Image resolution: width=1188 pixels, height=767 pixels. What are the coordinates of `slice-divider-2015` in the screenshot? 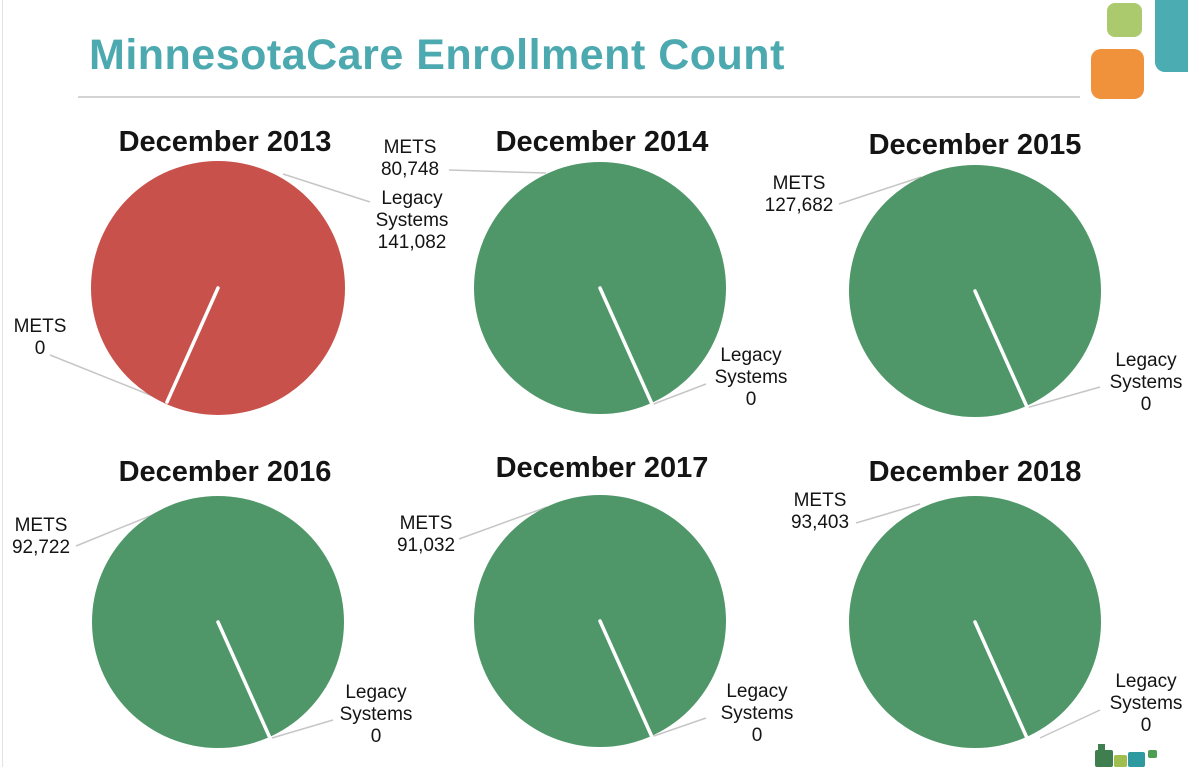 It's located at (1001, 349).